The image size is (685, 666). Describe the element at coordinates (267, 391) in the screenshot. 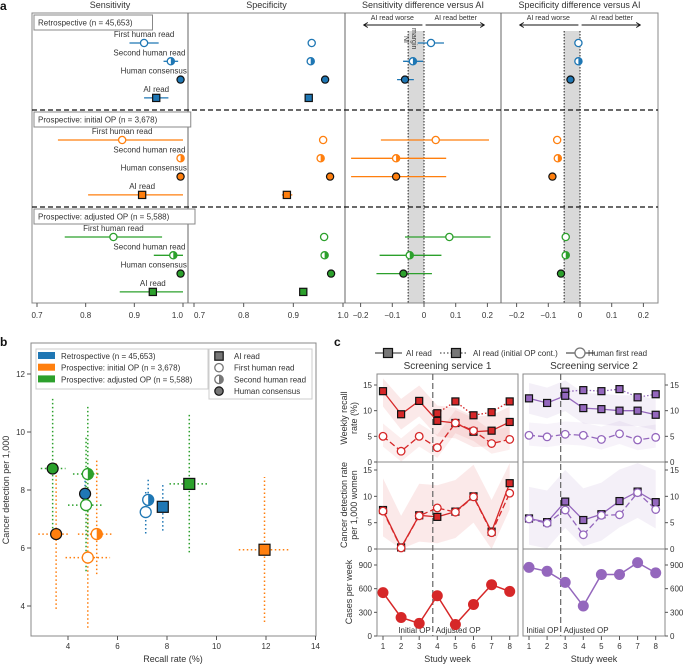

I see `legend-label: Human consensus` at that location.